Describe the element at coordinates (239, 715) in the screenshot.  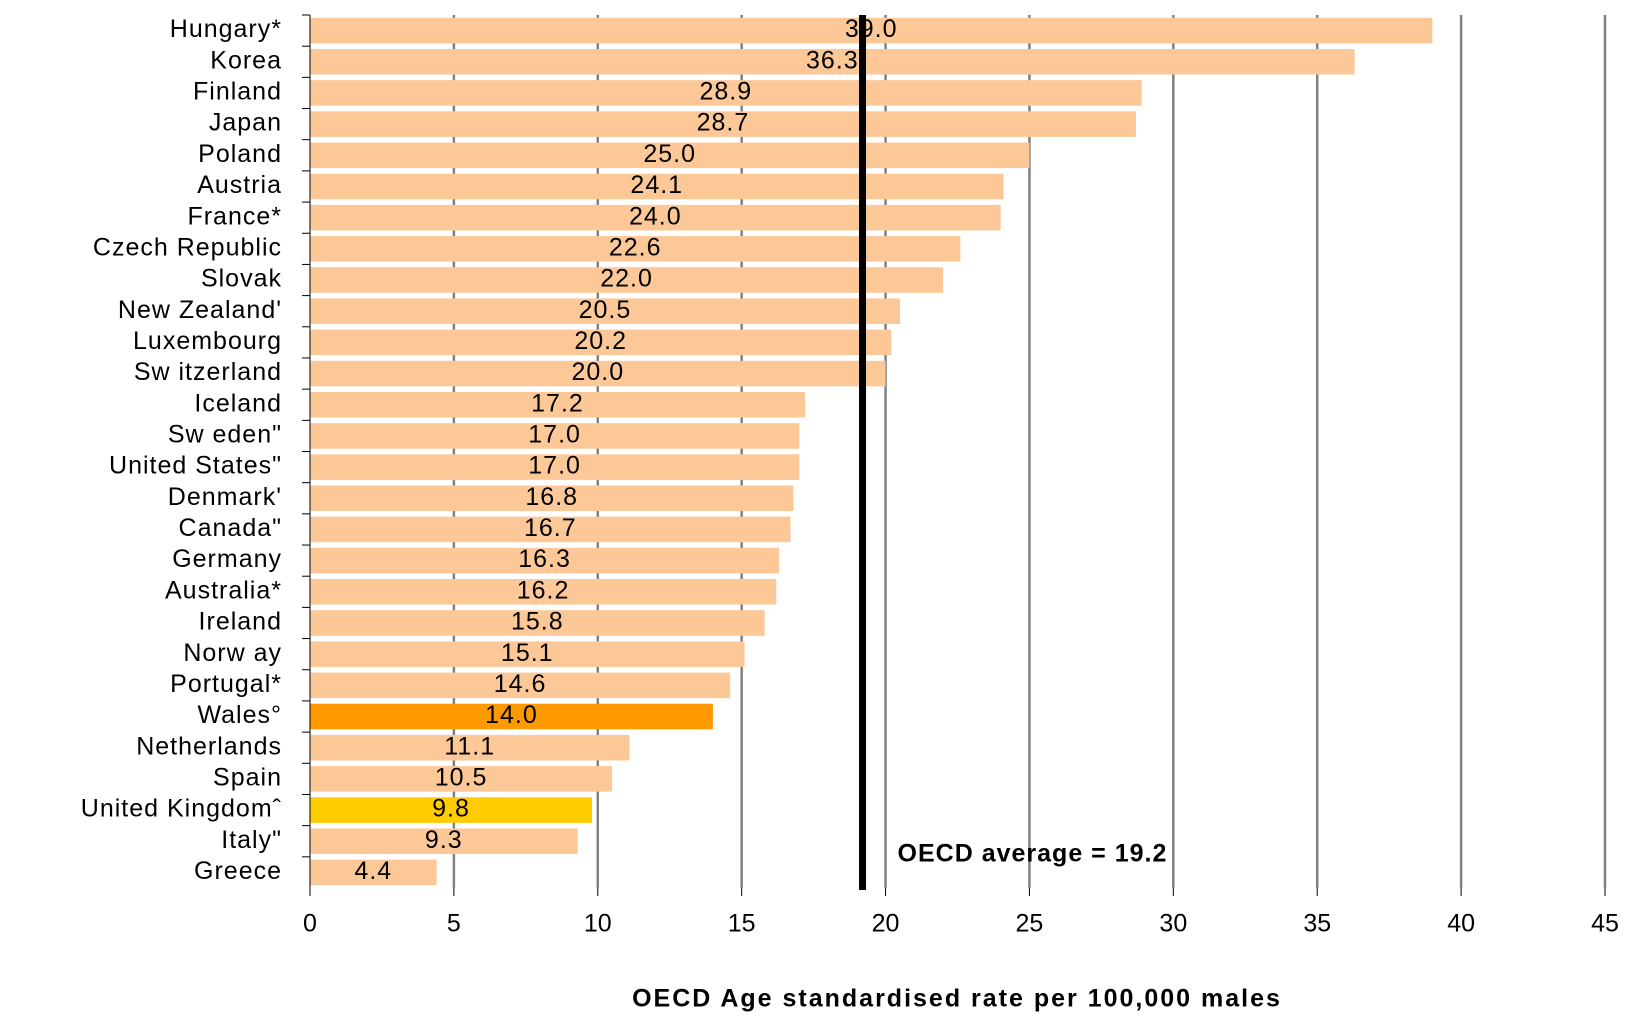
I see `y-tick-label: Wales°` at that location.